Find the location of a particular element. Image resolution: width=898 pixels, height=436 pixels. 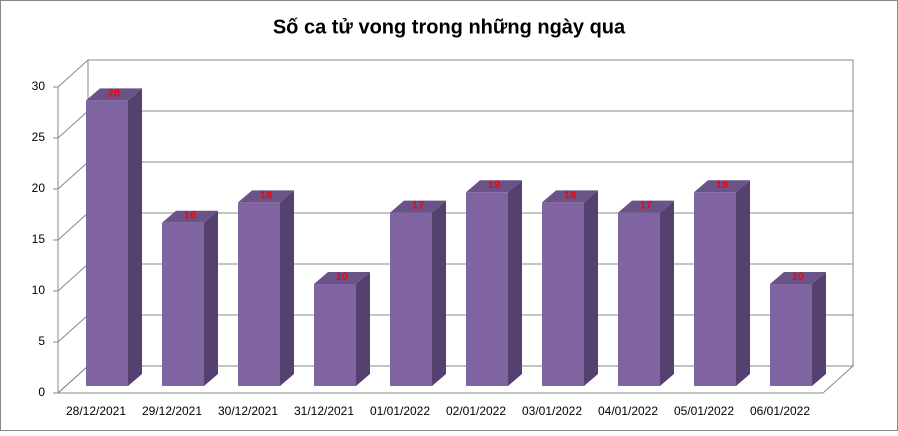

y-tick-label: 20 is located at coordinates (39, 188).